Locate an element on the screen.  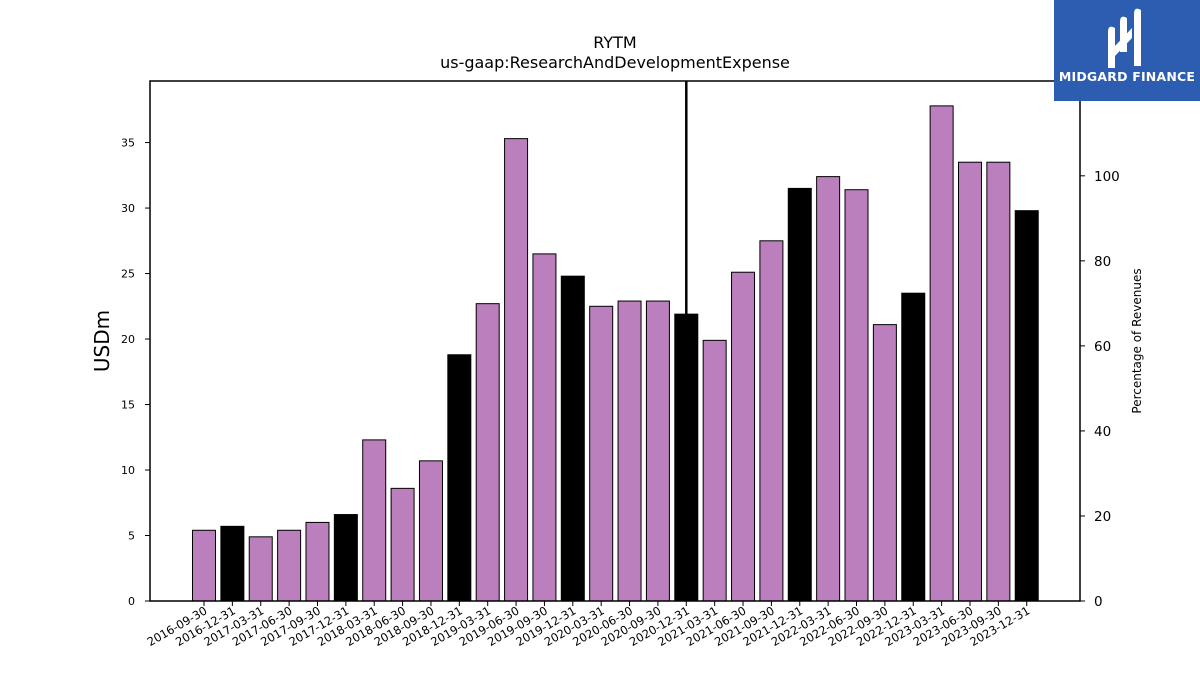
y-tick-label-0: 0 is located at coordinates (131, 601).